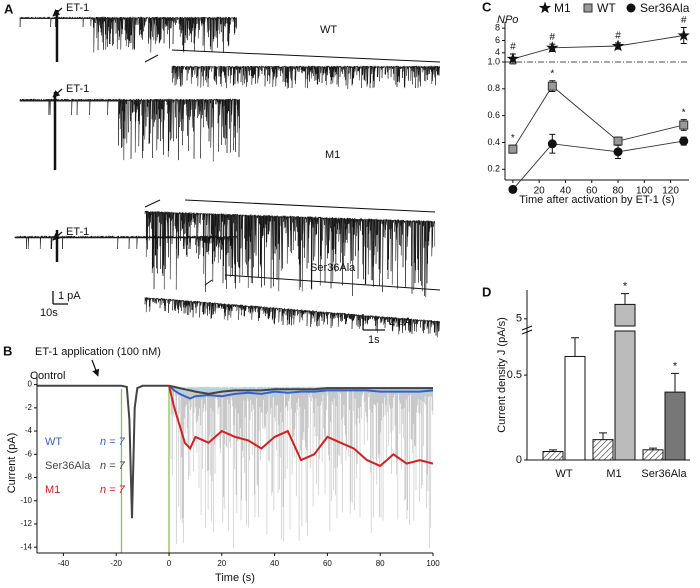  What do you see at coordinates (49, 313) in the screenshot?
I see `scale-label: 10s` at bounding box center [49, 313].